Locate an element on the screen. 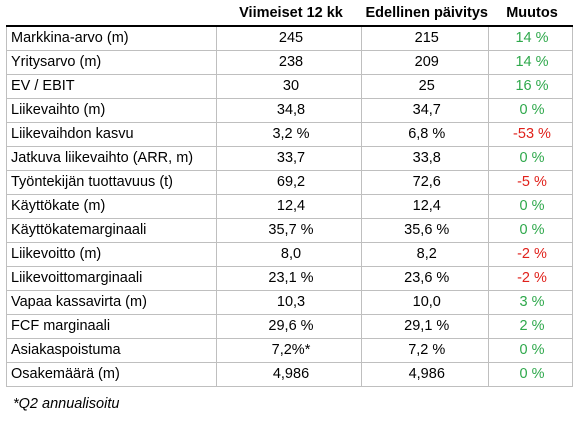  previous-update-value: 10,0 is located at coordinates (425, 302).